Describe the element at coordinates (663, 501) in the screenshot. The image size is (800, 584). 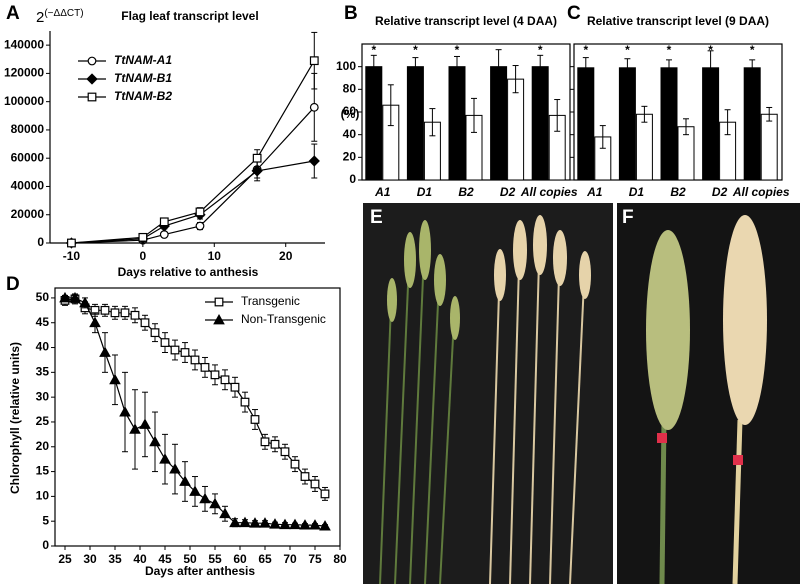
I see `green-stem` at that location.